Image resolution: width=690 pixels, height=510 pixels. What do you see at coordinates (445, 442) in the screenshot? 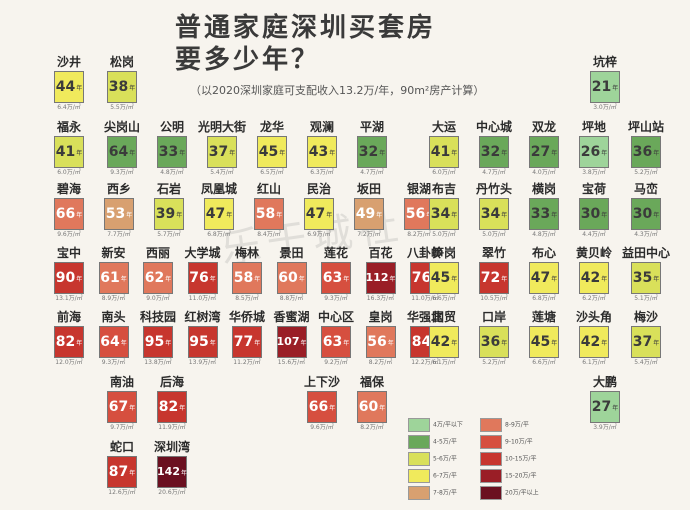
I see `legend-label: 4-5万/平` at bounding box center [445, 442].